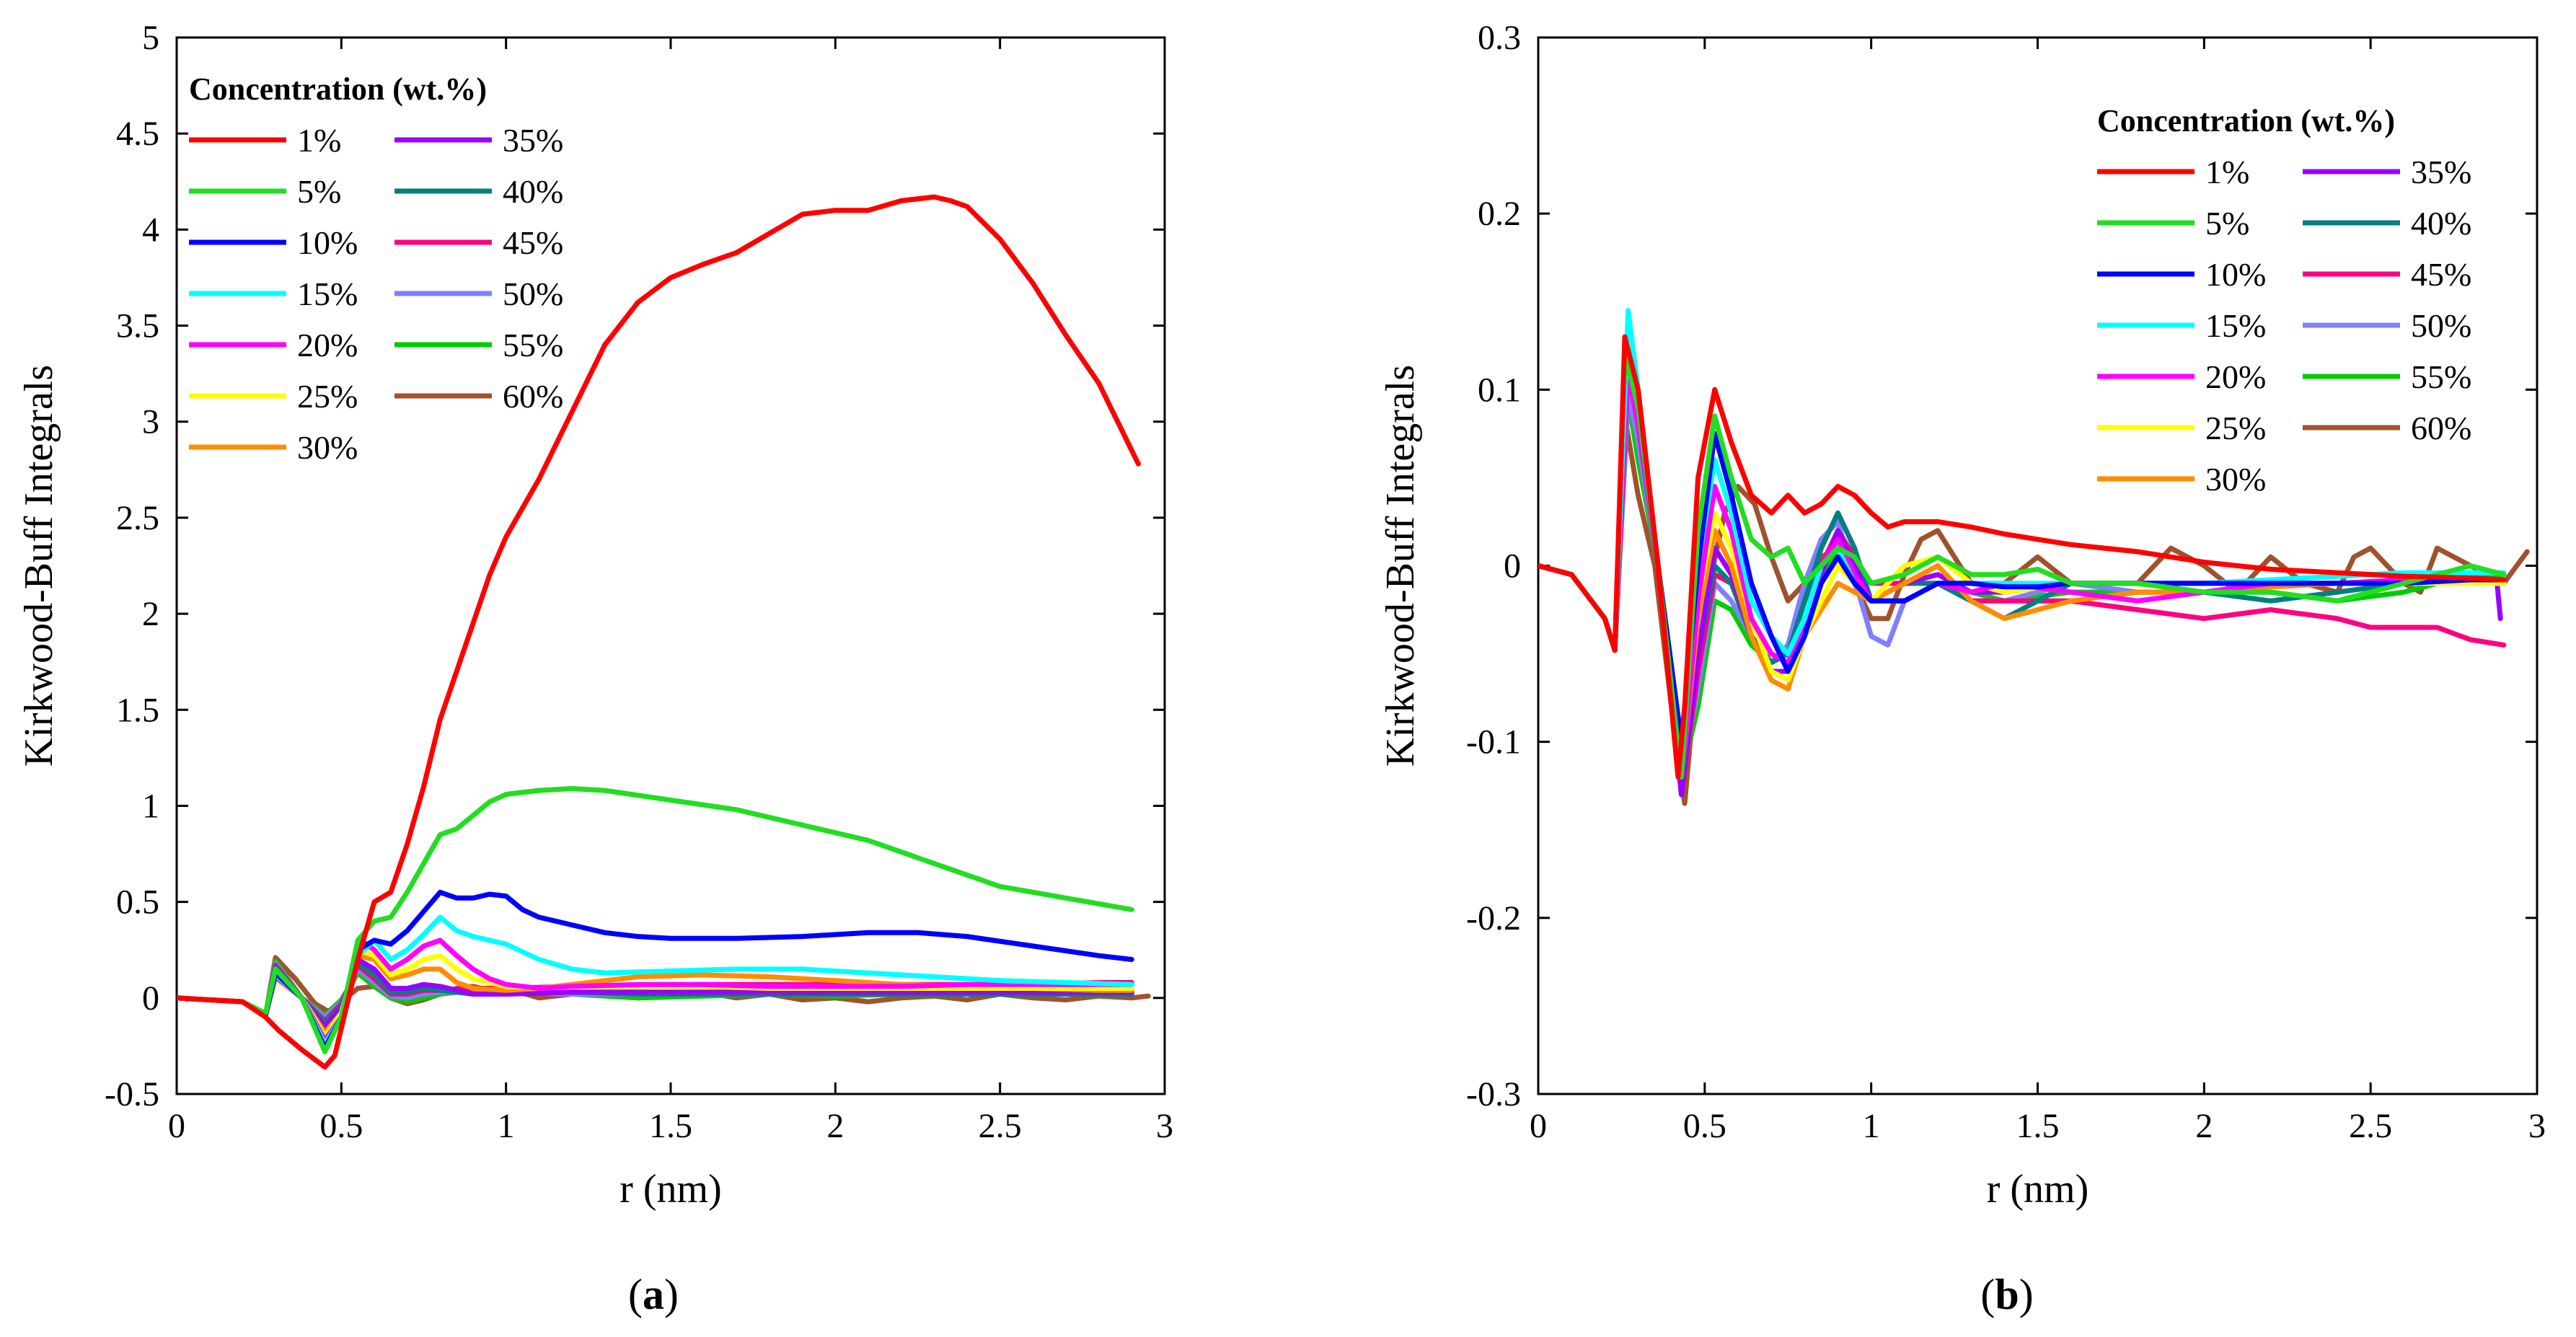  Describe the element at coordinates (137, 134) in the screenshot. I see `y-tick-label: 4.5` at that location.